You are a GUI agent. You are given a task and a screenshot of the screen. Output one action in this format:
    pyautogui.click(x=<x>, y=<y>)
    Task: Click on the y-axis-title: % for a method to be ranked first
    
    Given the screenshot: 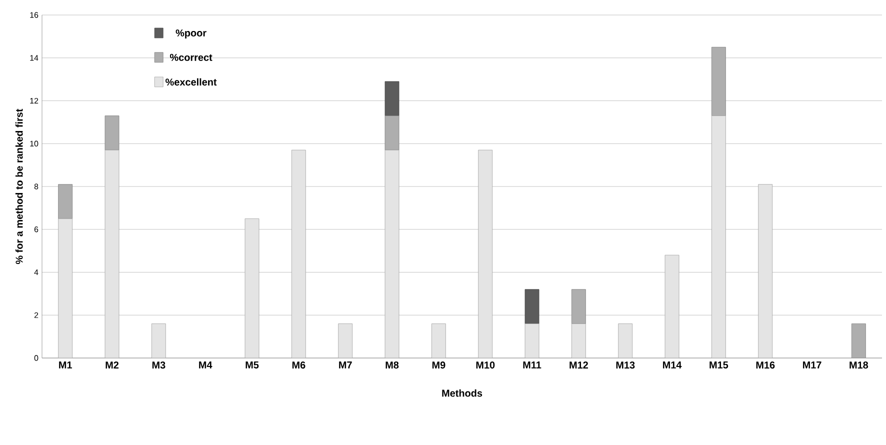 What is the action you would take?
    pyautogui.click(x=19, y=186)
    